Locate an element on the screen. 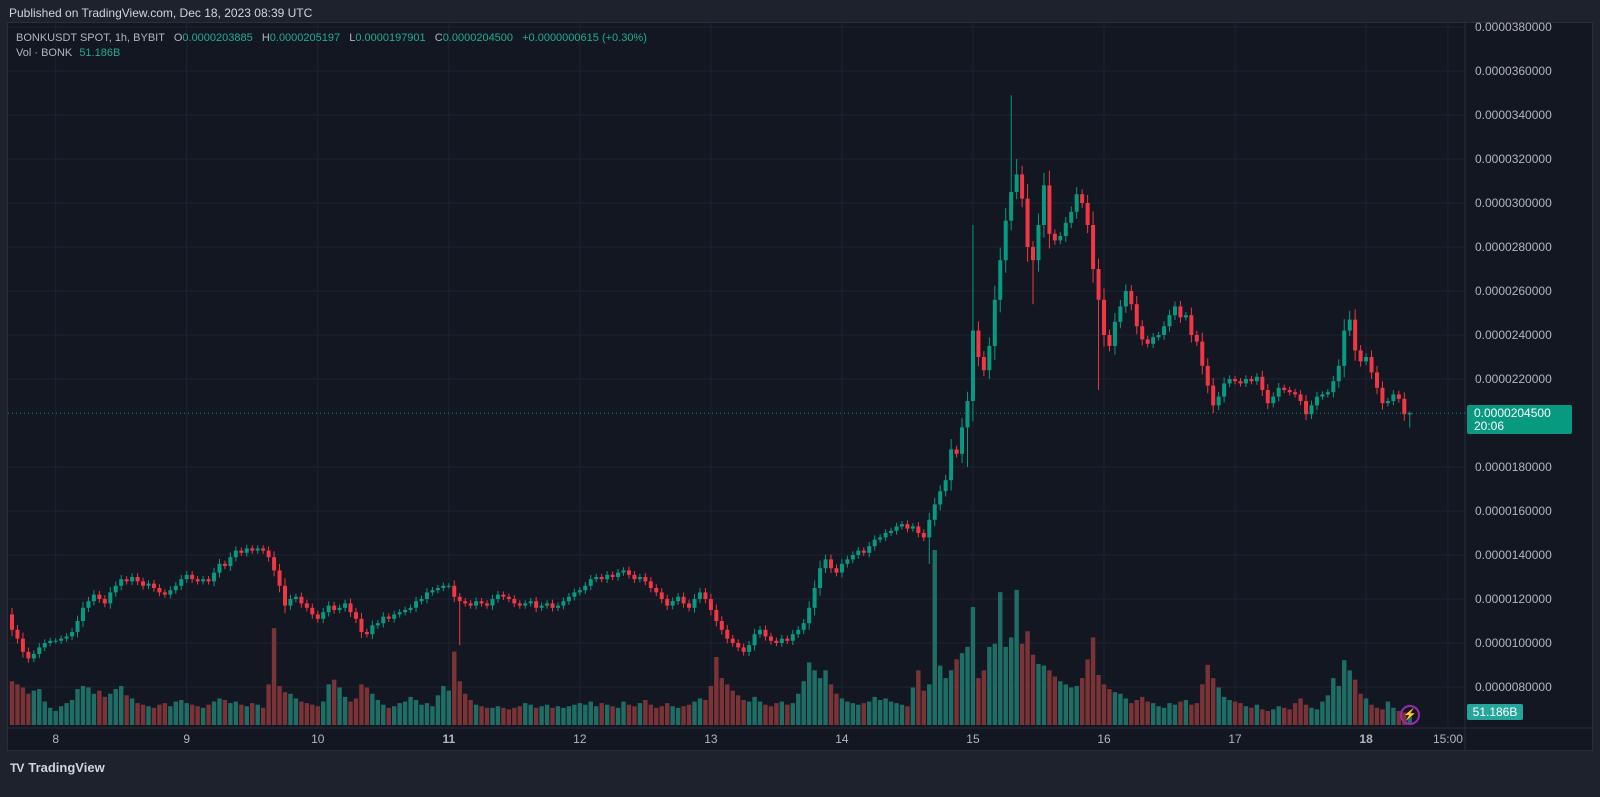 This screenshot has height=797, width=1600. open-value: 0.0000203885 is located at coordinates (217, 38).